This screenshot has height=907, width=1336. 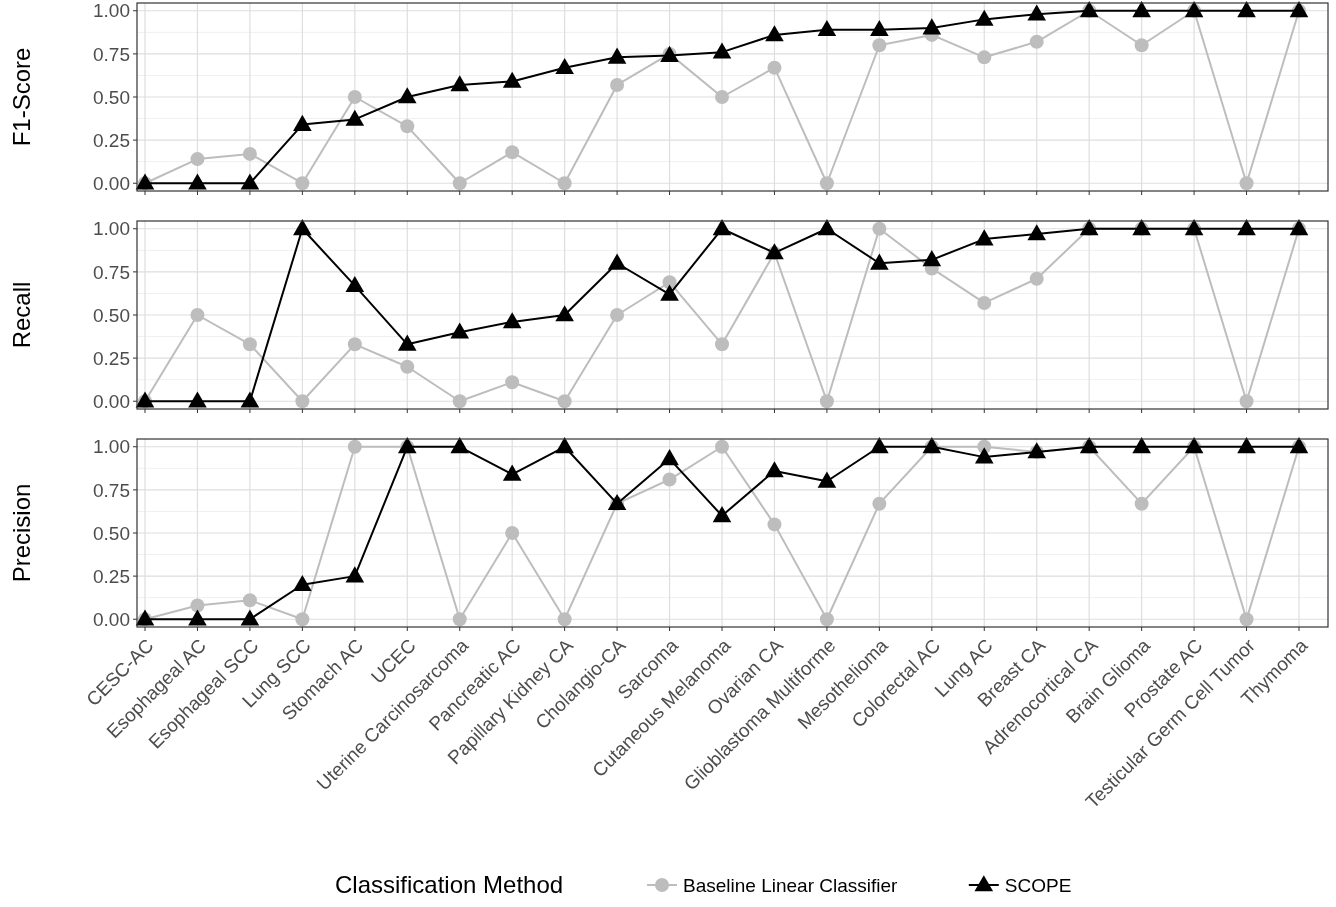 I want to click on y-axis-title: F1-Score, so click(x=21, y=97).